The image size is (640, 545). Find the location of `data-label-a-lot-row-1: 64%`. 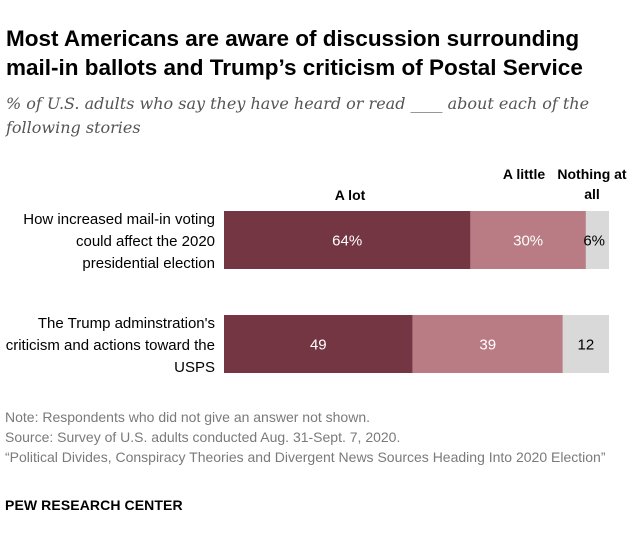

data-label-a-lot-row-1: 64% is located at coordinates (347, 241).